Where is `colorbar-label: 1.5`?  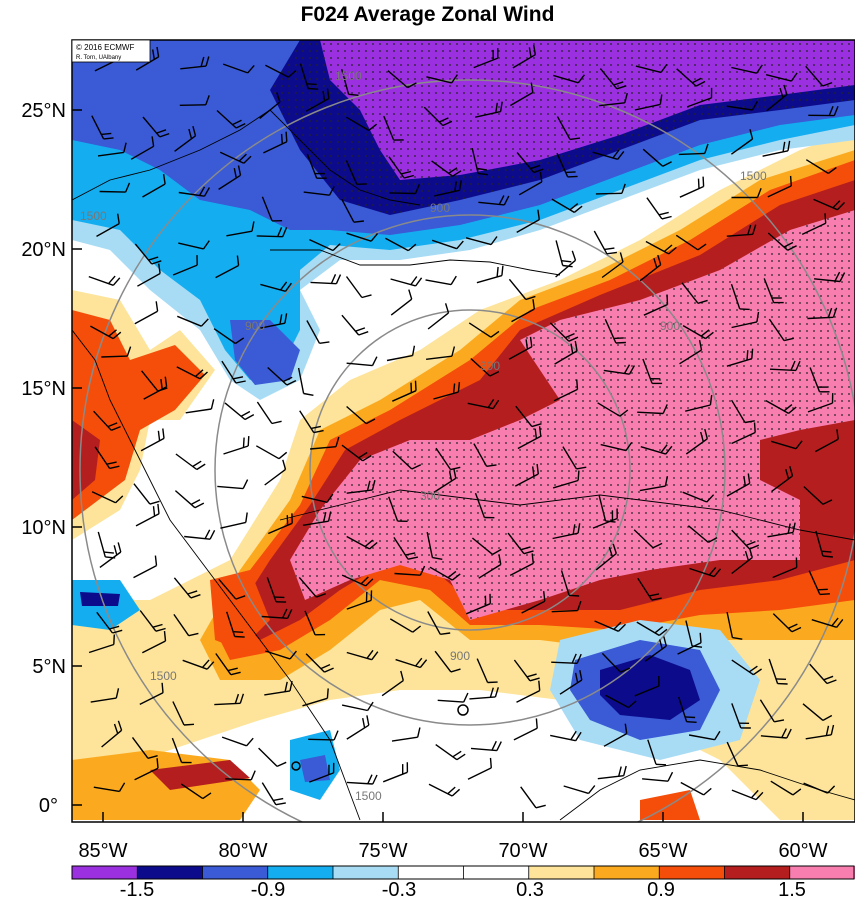
colorbar-label: 1.5 is located at coordinates (792, 889).